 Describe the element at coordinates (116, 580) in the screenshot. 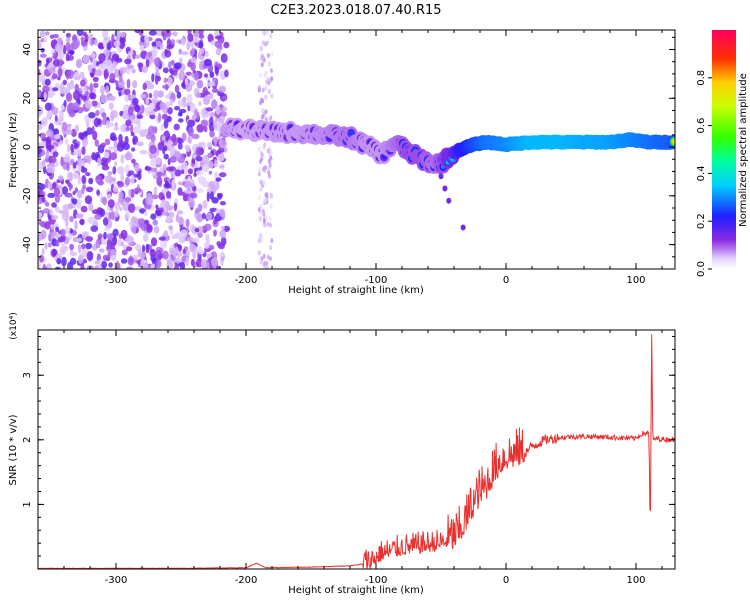

I see `snr-x-tick-label: -300` at that location.